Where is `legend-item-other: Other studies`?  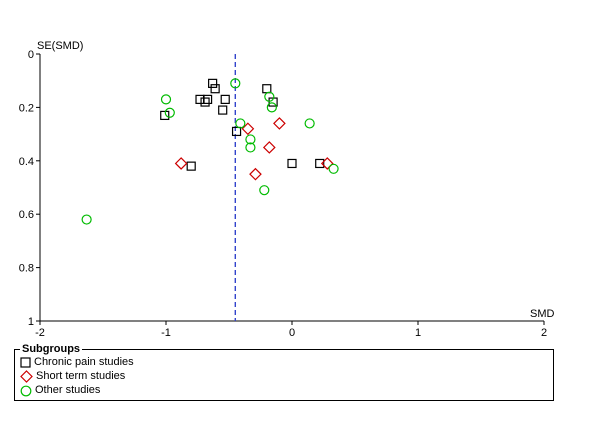
legend-item-other: Other studies is located at coordinates (60, 390).